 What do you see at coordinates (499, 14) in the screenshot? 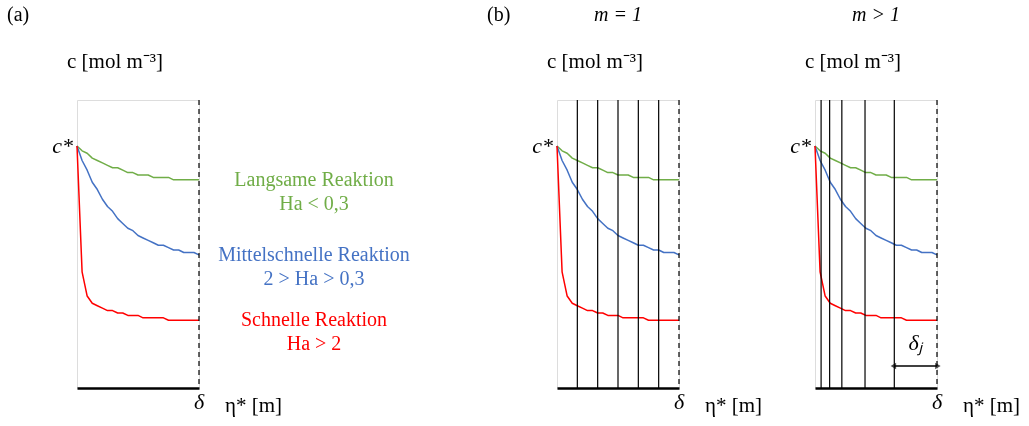
I see `chart-title: (b)` at bounding box center [499, 14].